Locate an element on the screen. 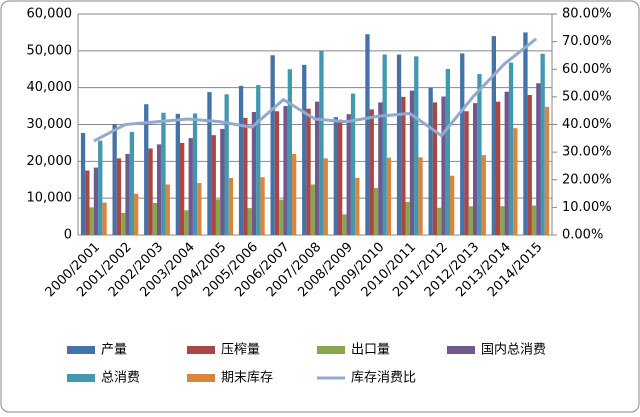 The height and width of the screenshot is (417, 640). y2-tick-label: 30.00% is located at coordinates (587, 152).